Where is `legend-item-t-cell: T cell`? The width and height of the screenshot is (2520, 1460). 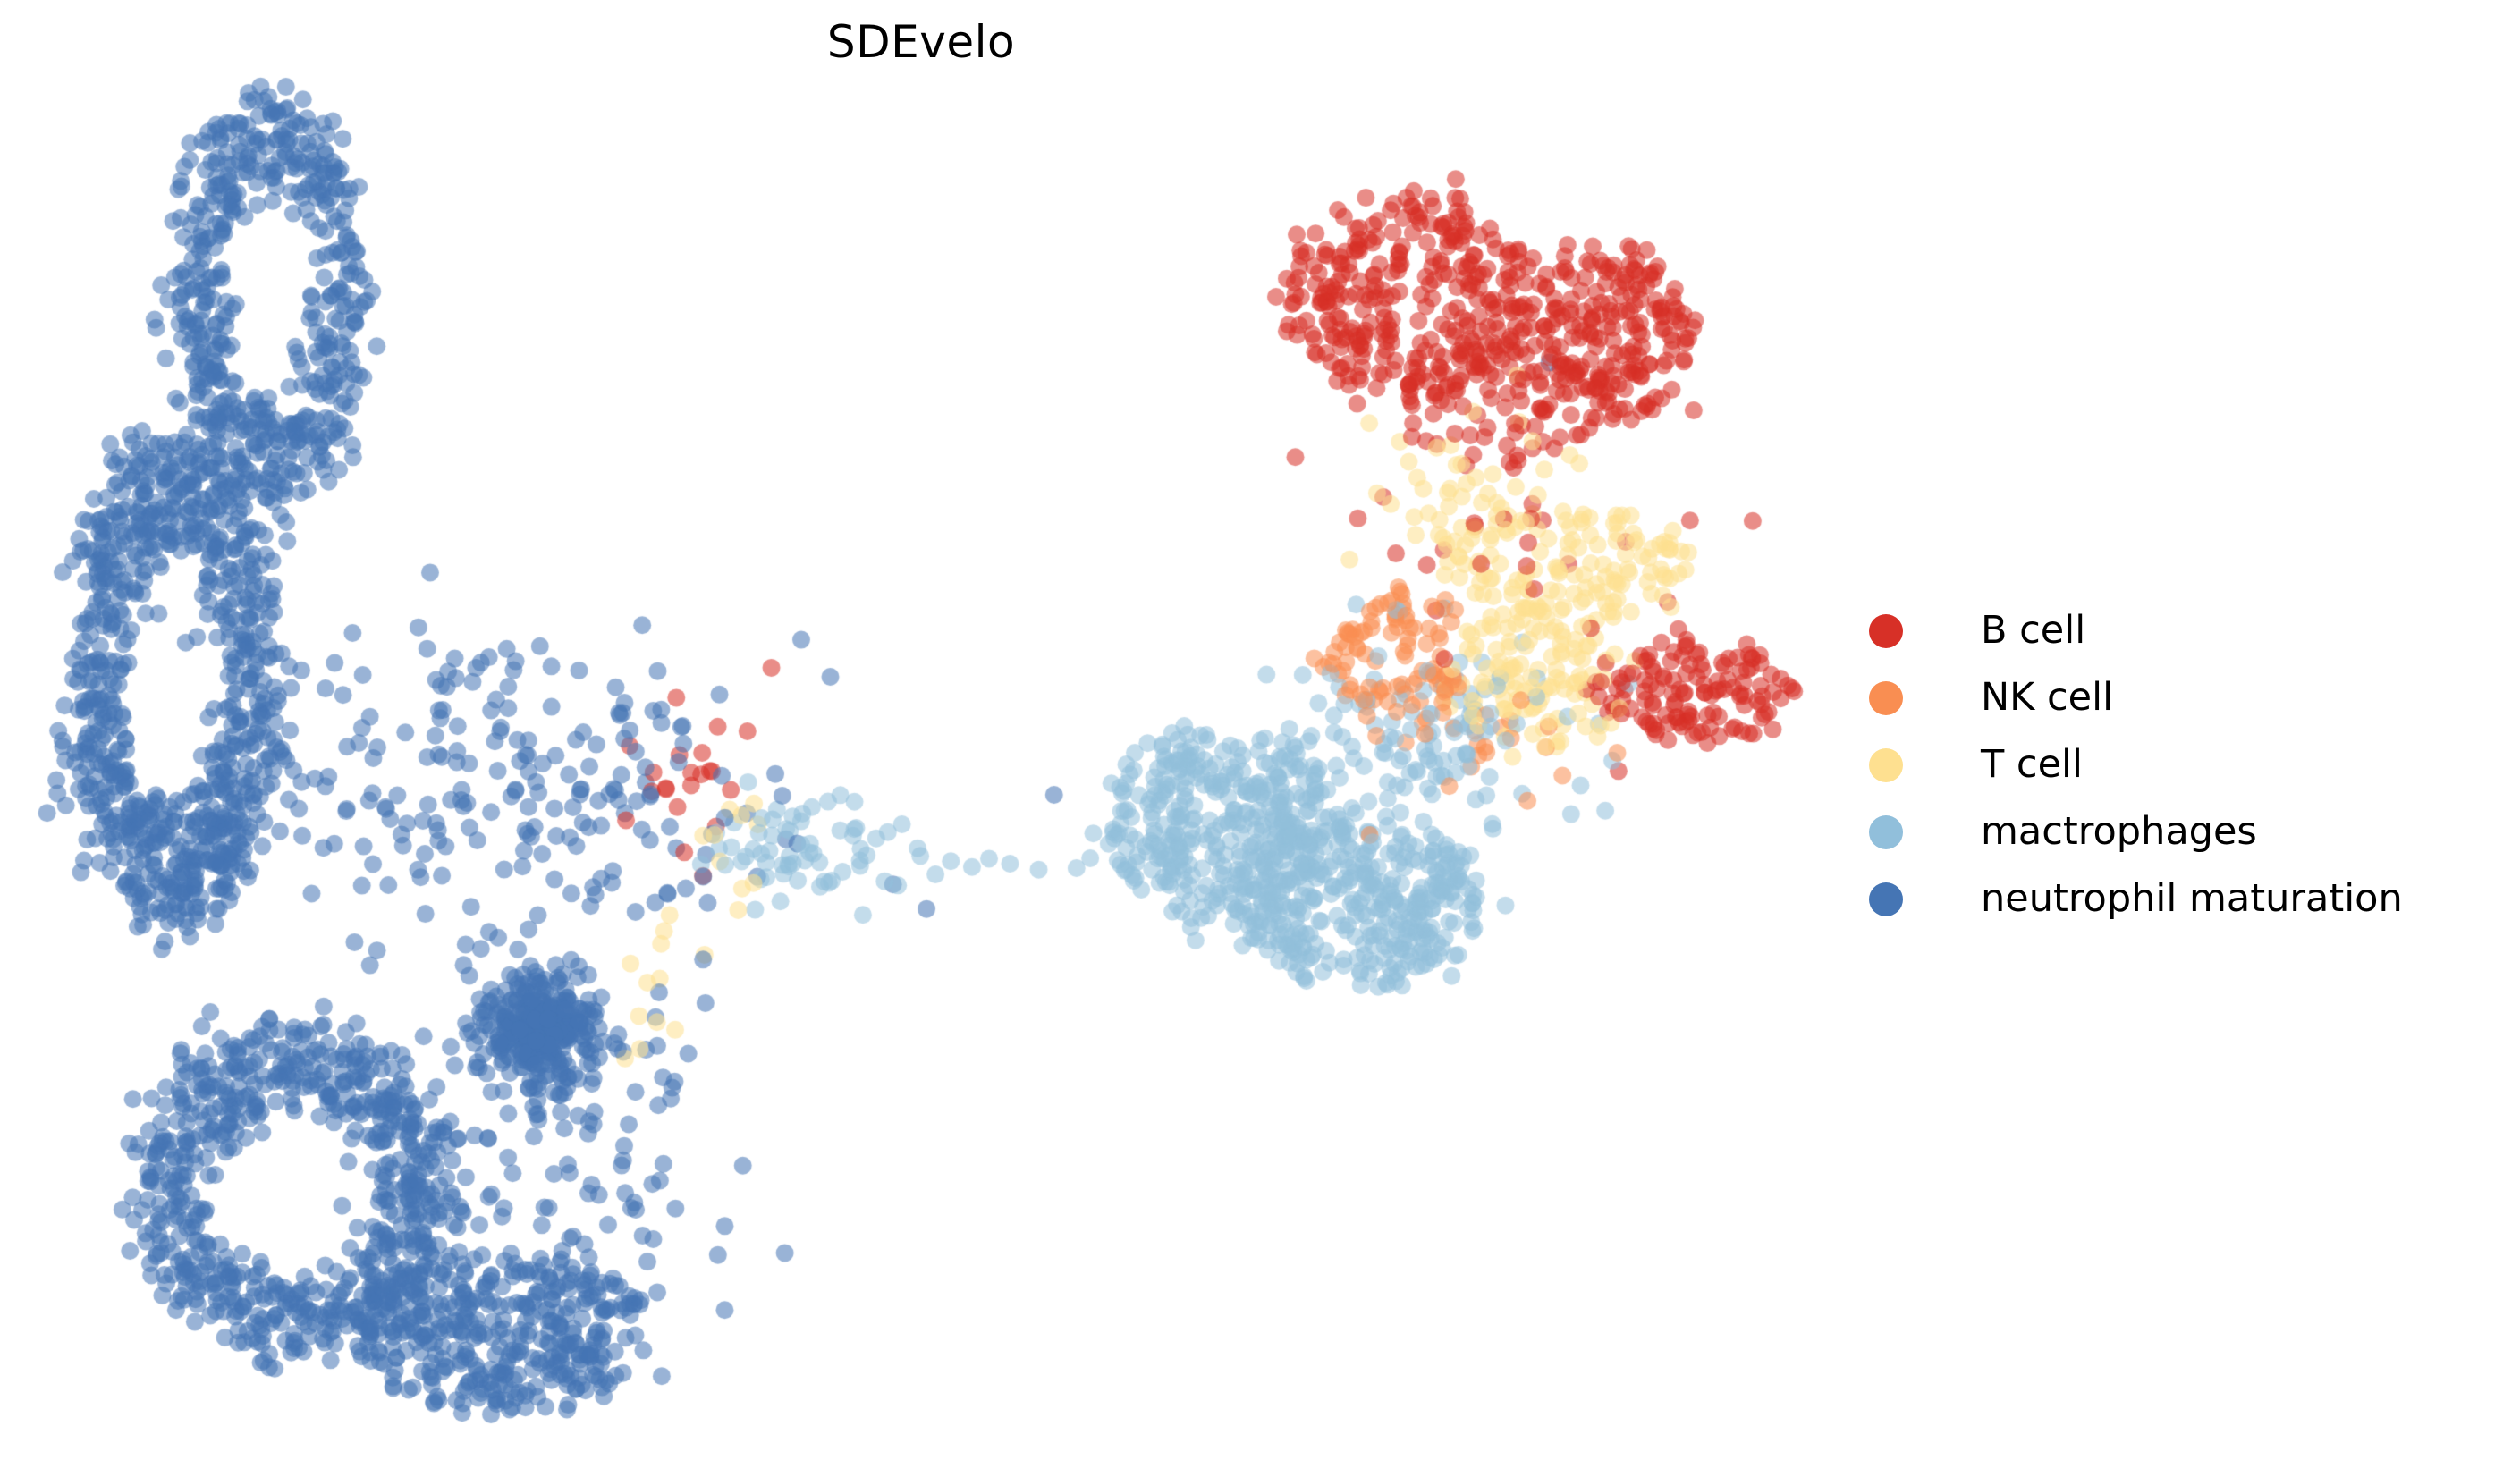 legend-item-t-cell: T cell is located at coordinates (2182, 764).